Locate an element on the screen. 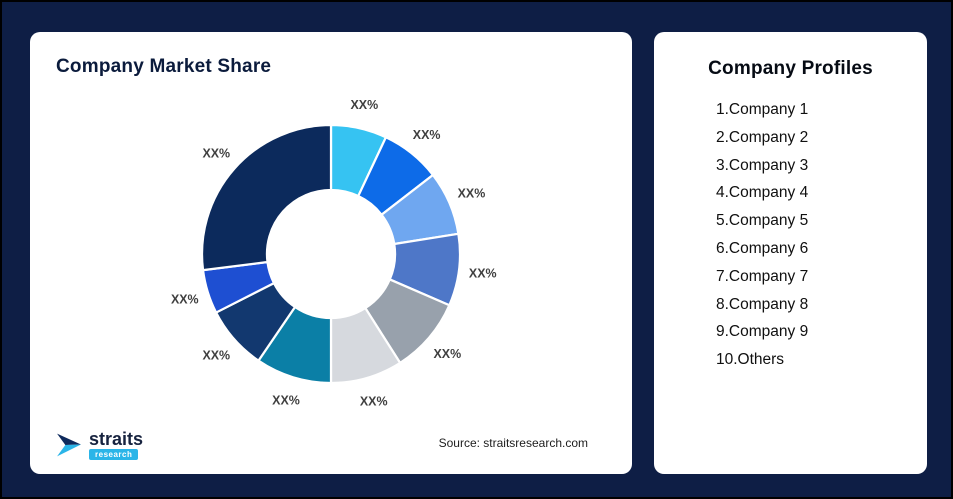 The image size is (953, 499). slice-label-segment-8: XX% is located at coordinates (216, 356).